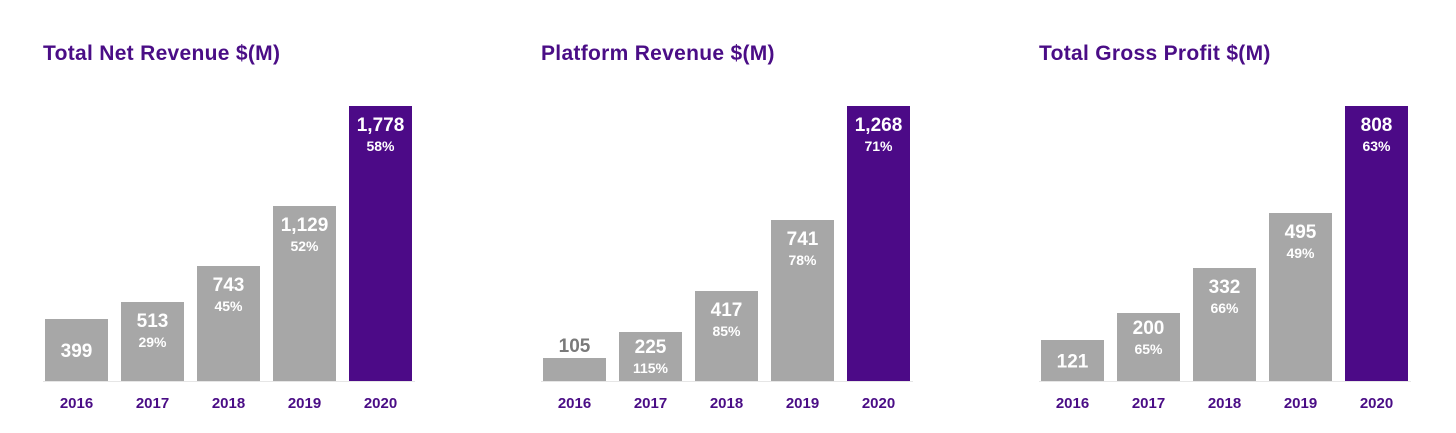  Describe the element at coordinates (1377, 125) in the screenshot. I see `bar-value-label: 808` at that location.